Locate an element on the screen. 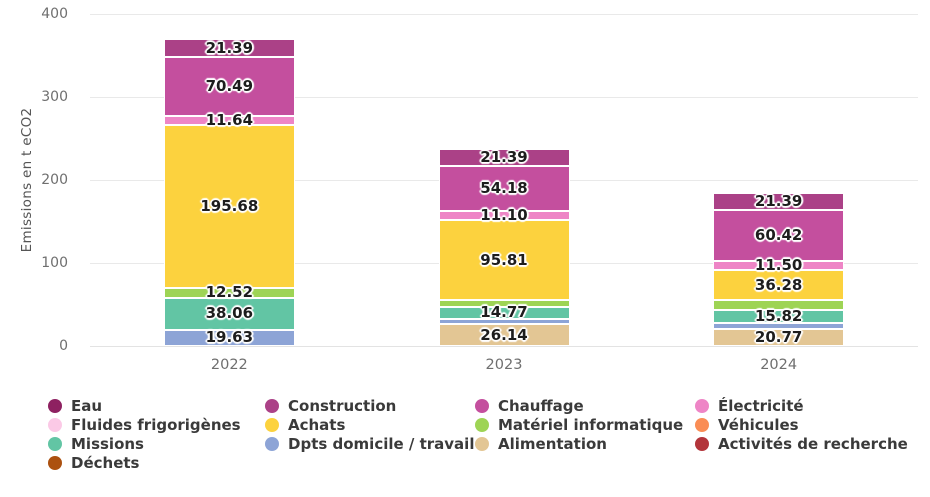  segment-value-label: 11.50 is located at coordinates (778, 264).